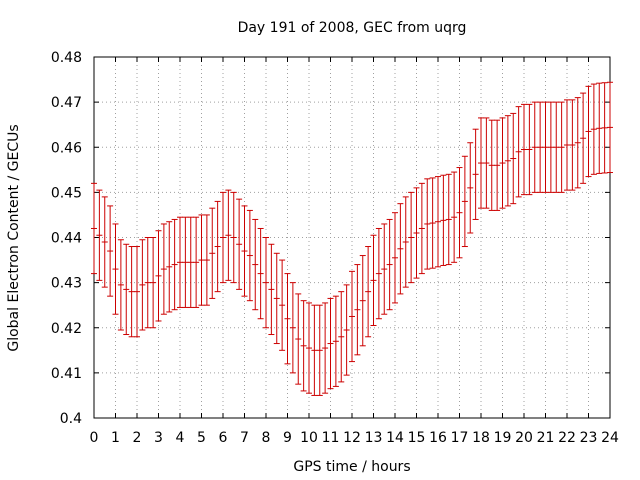  I want to click on x-axis-label: GPS time / hours, so click(351, 467).